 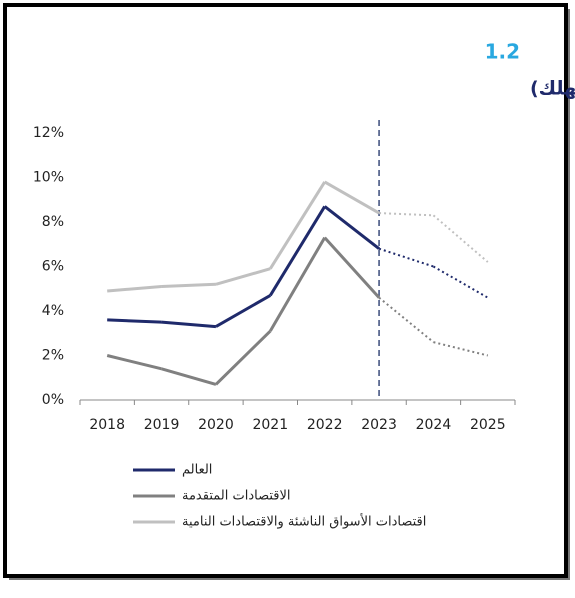 I want to click on x-tick-label: 2024, so click(x=434, y=425).